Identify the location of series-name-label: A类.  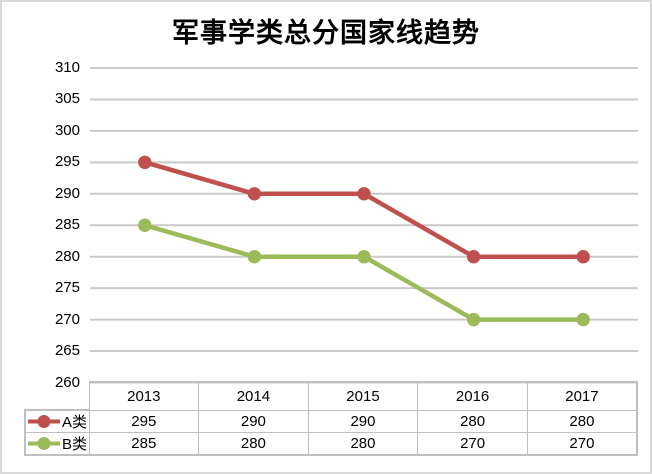
(75, 422).